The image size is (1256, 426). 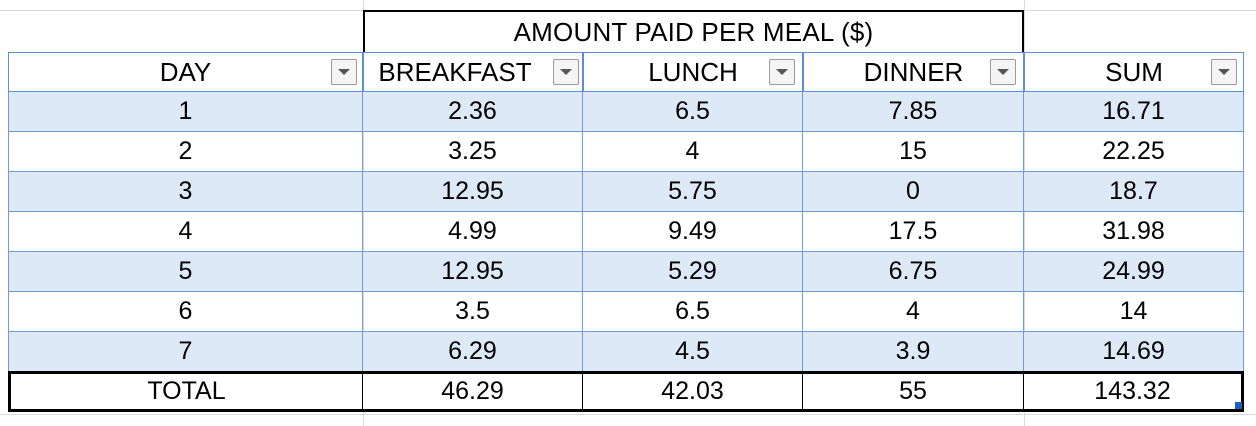 I want to click on day-cell: 6, so click(x=185, y=312).